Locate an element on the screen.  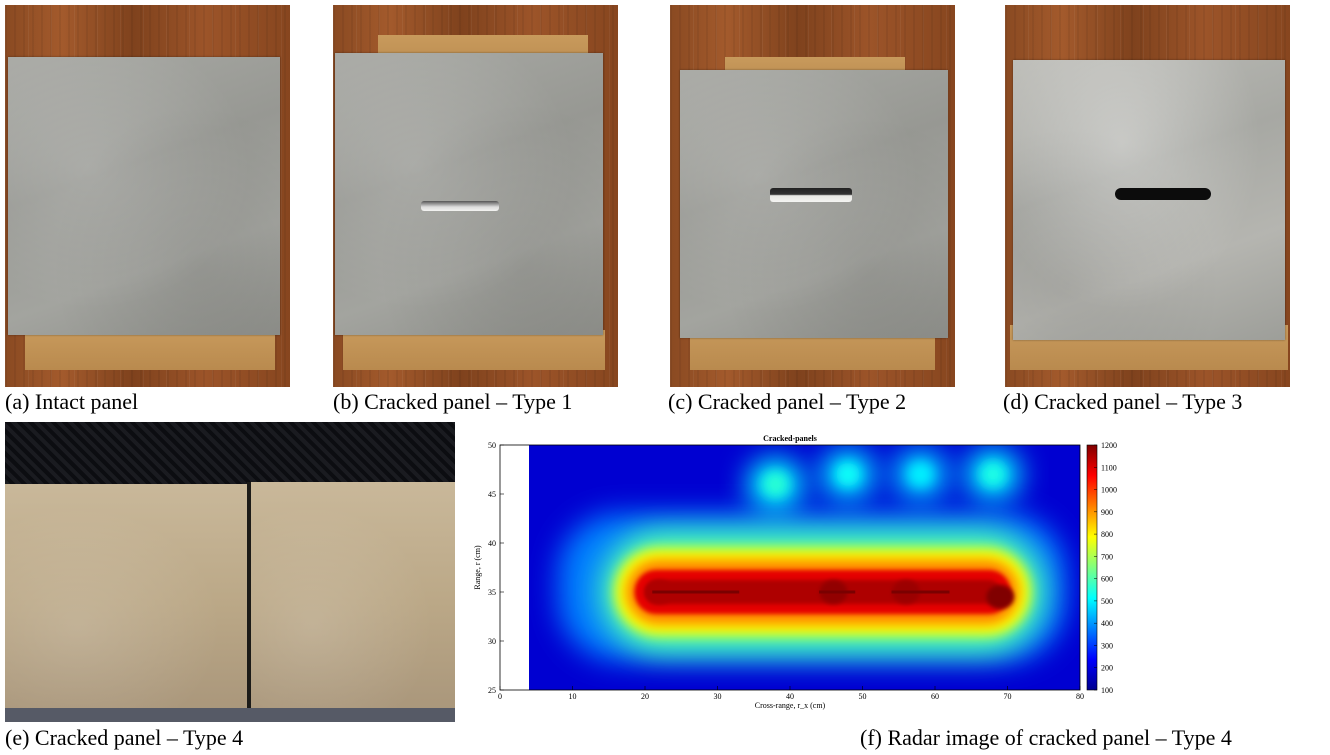
caption-d: (d) Cracked panel – Type 3 is located at coordinates (1123, 401).